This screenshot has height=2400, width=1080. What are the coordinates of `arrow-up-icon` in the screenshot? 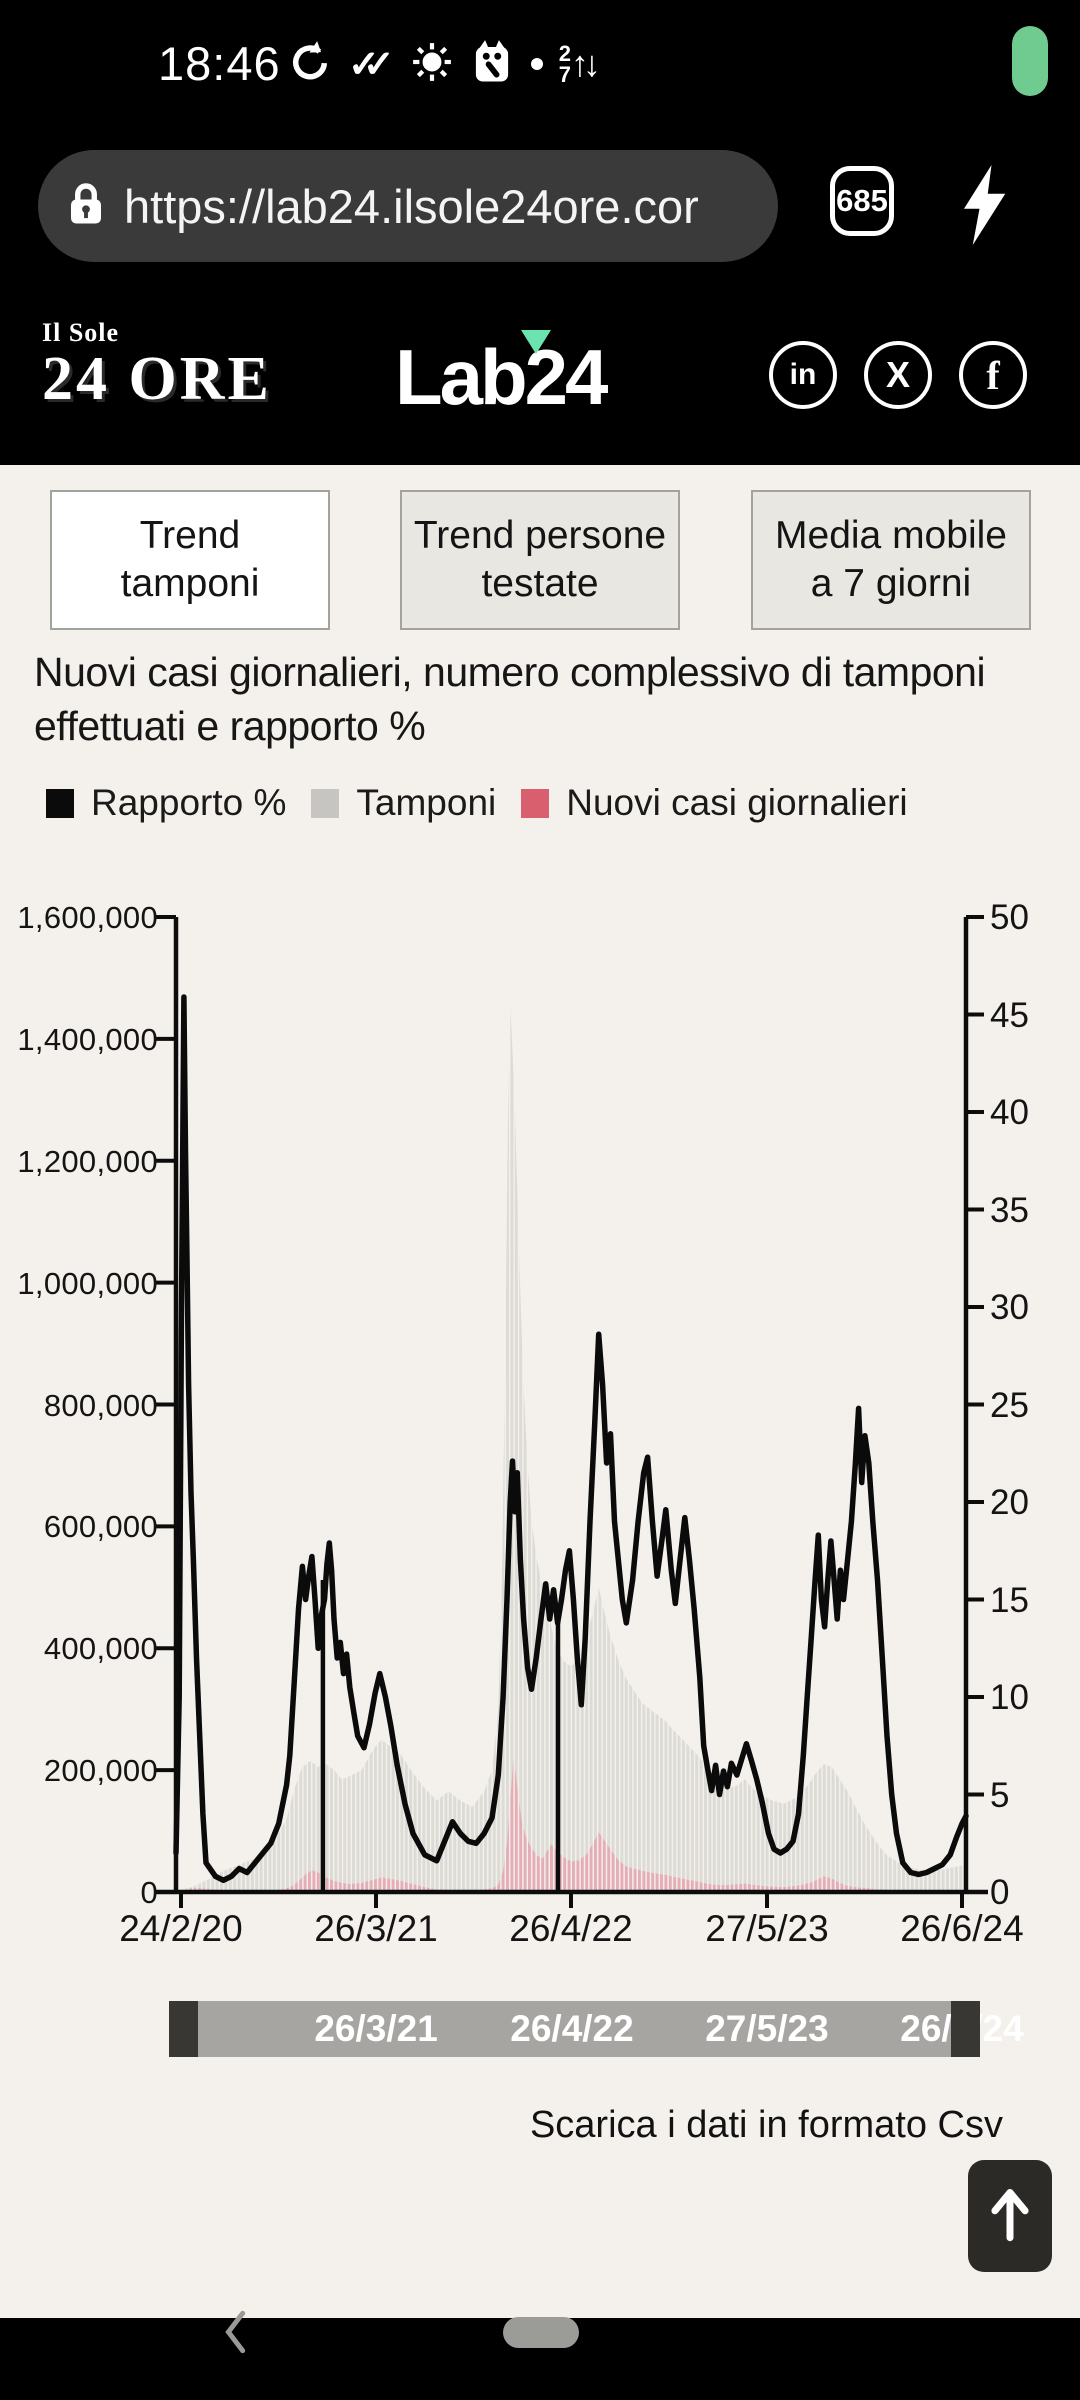 It's located at (1010, 2216).